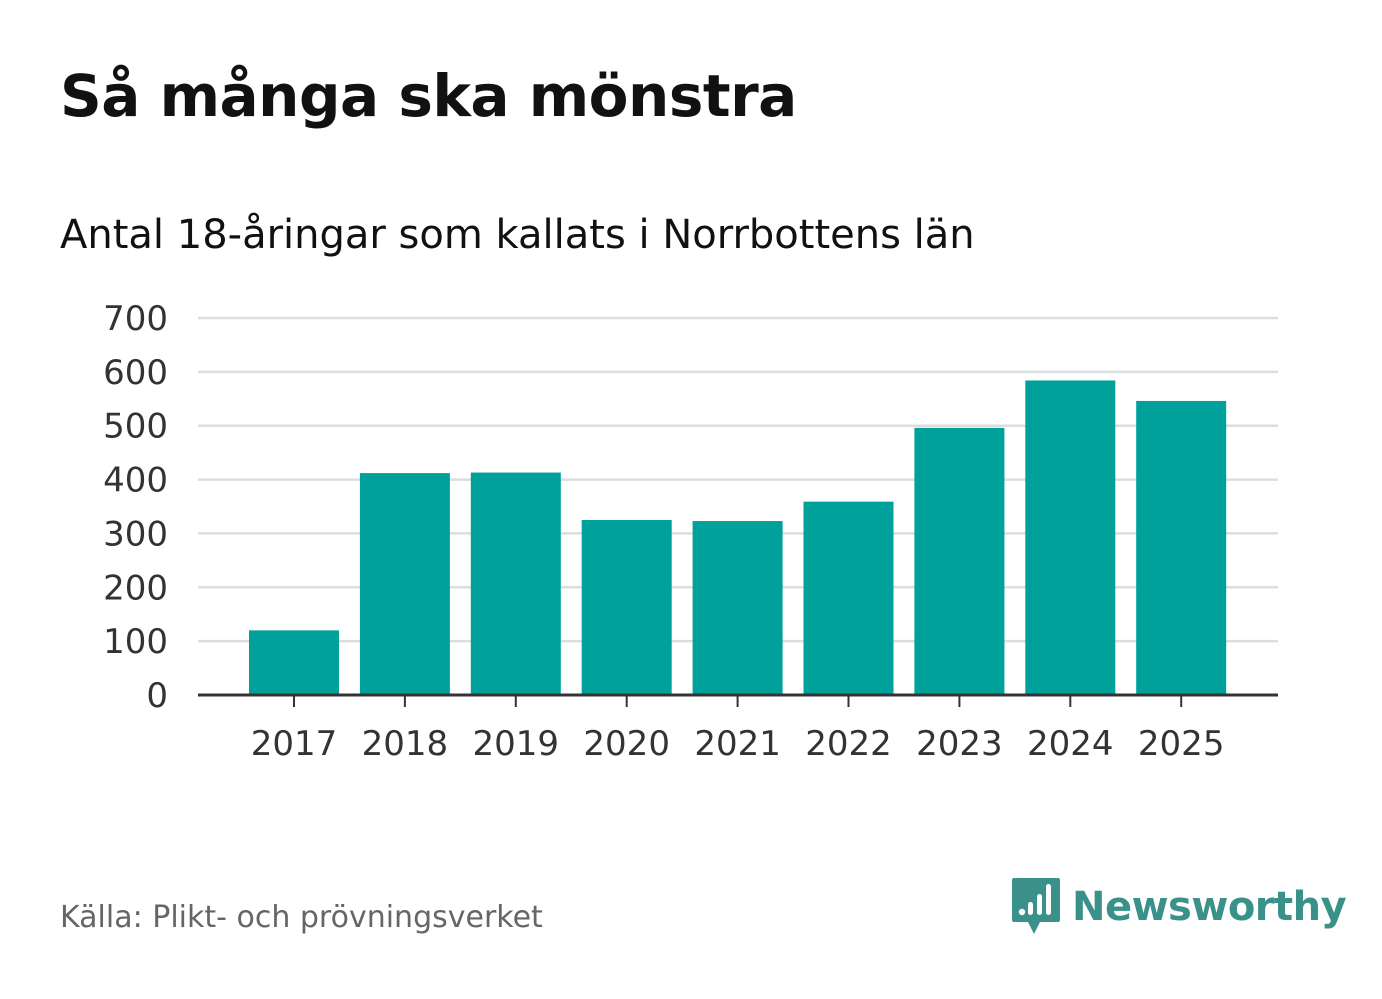  Describe the element at coordinates (135, 373) in the screenshot. I see `y-tick-label: 600` at that location.